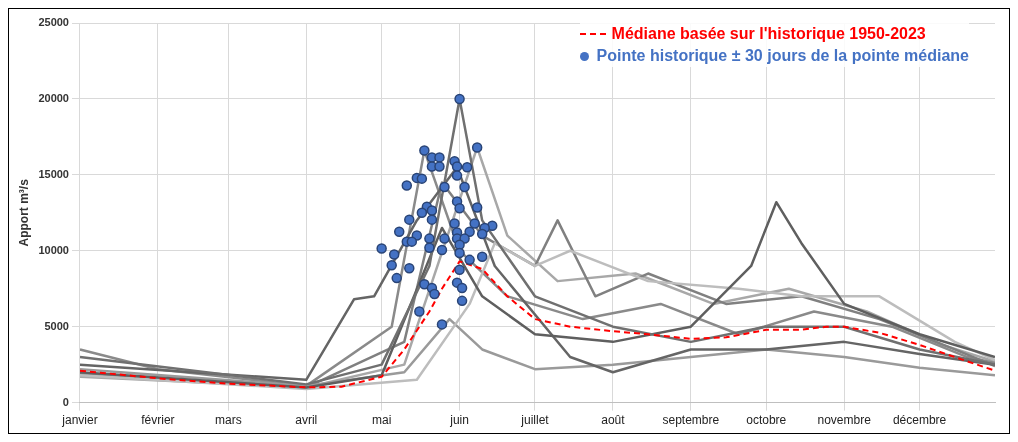 The image size is (1018, 442). Describe the element at coordinates (53, 97) in the screenshot. I see `y-tick-label: 20000` at that location.